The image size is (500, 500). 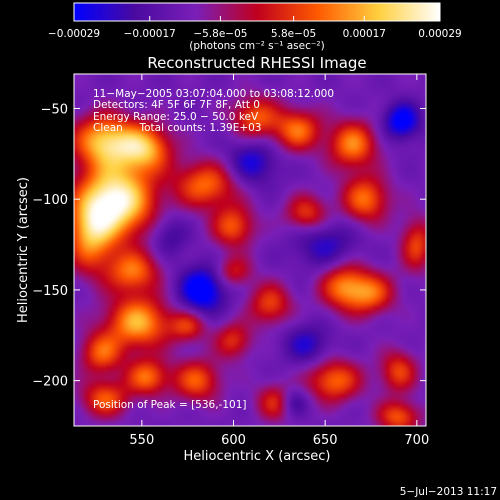 I want to click on x-axis-tick-label: 600, so click(x=233, y=440).